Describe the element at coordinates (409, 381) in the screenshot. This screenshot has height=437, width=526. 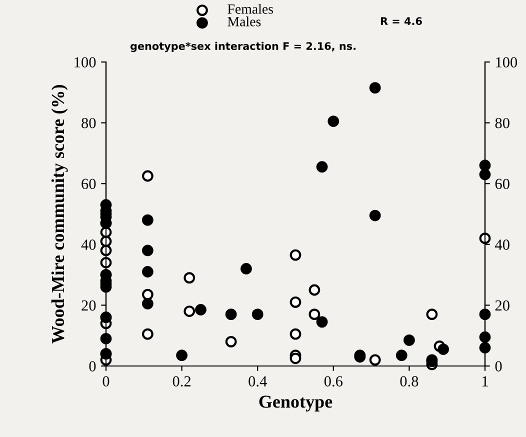
I see `x-tick-label: 0.8` at that location.